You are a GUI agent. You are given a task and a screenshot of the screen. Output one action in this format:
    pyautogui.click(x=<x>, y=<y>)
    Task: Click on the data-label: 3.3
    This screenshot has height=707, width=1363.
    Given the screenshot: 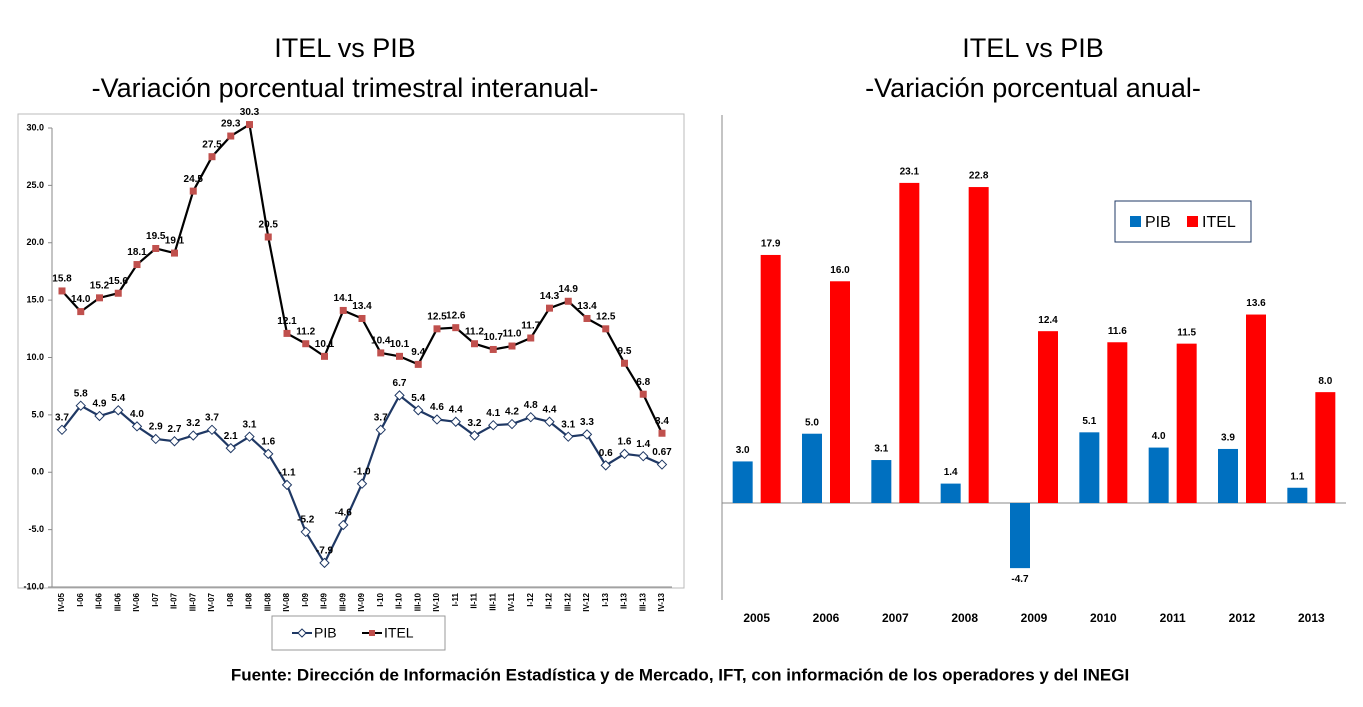 What is the action you would take?
    pyautogui.click(x=587, y=422)
    